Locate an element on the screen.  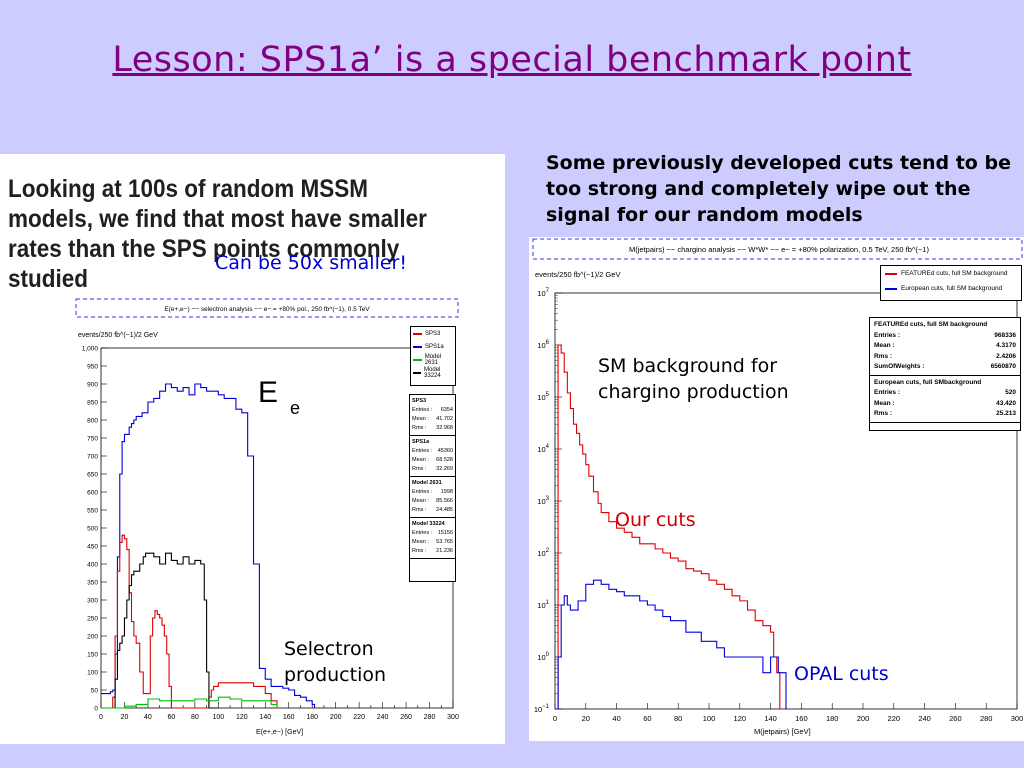
chart2-xtick-label: 40 is located at coordinates (616, 718).